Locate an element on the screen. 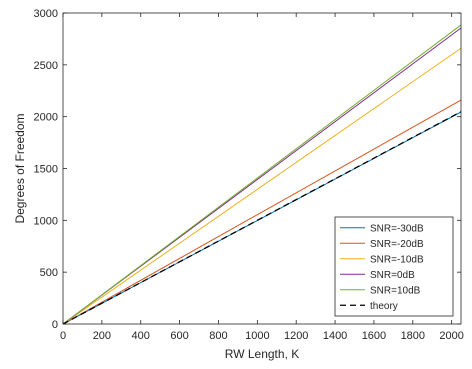 Image resolution: width=472 pixels, height=369 pixels. x-tick-label: 1600 is located at coordinates (374, 336).